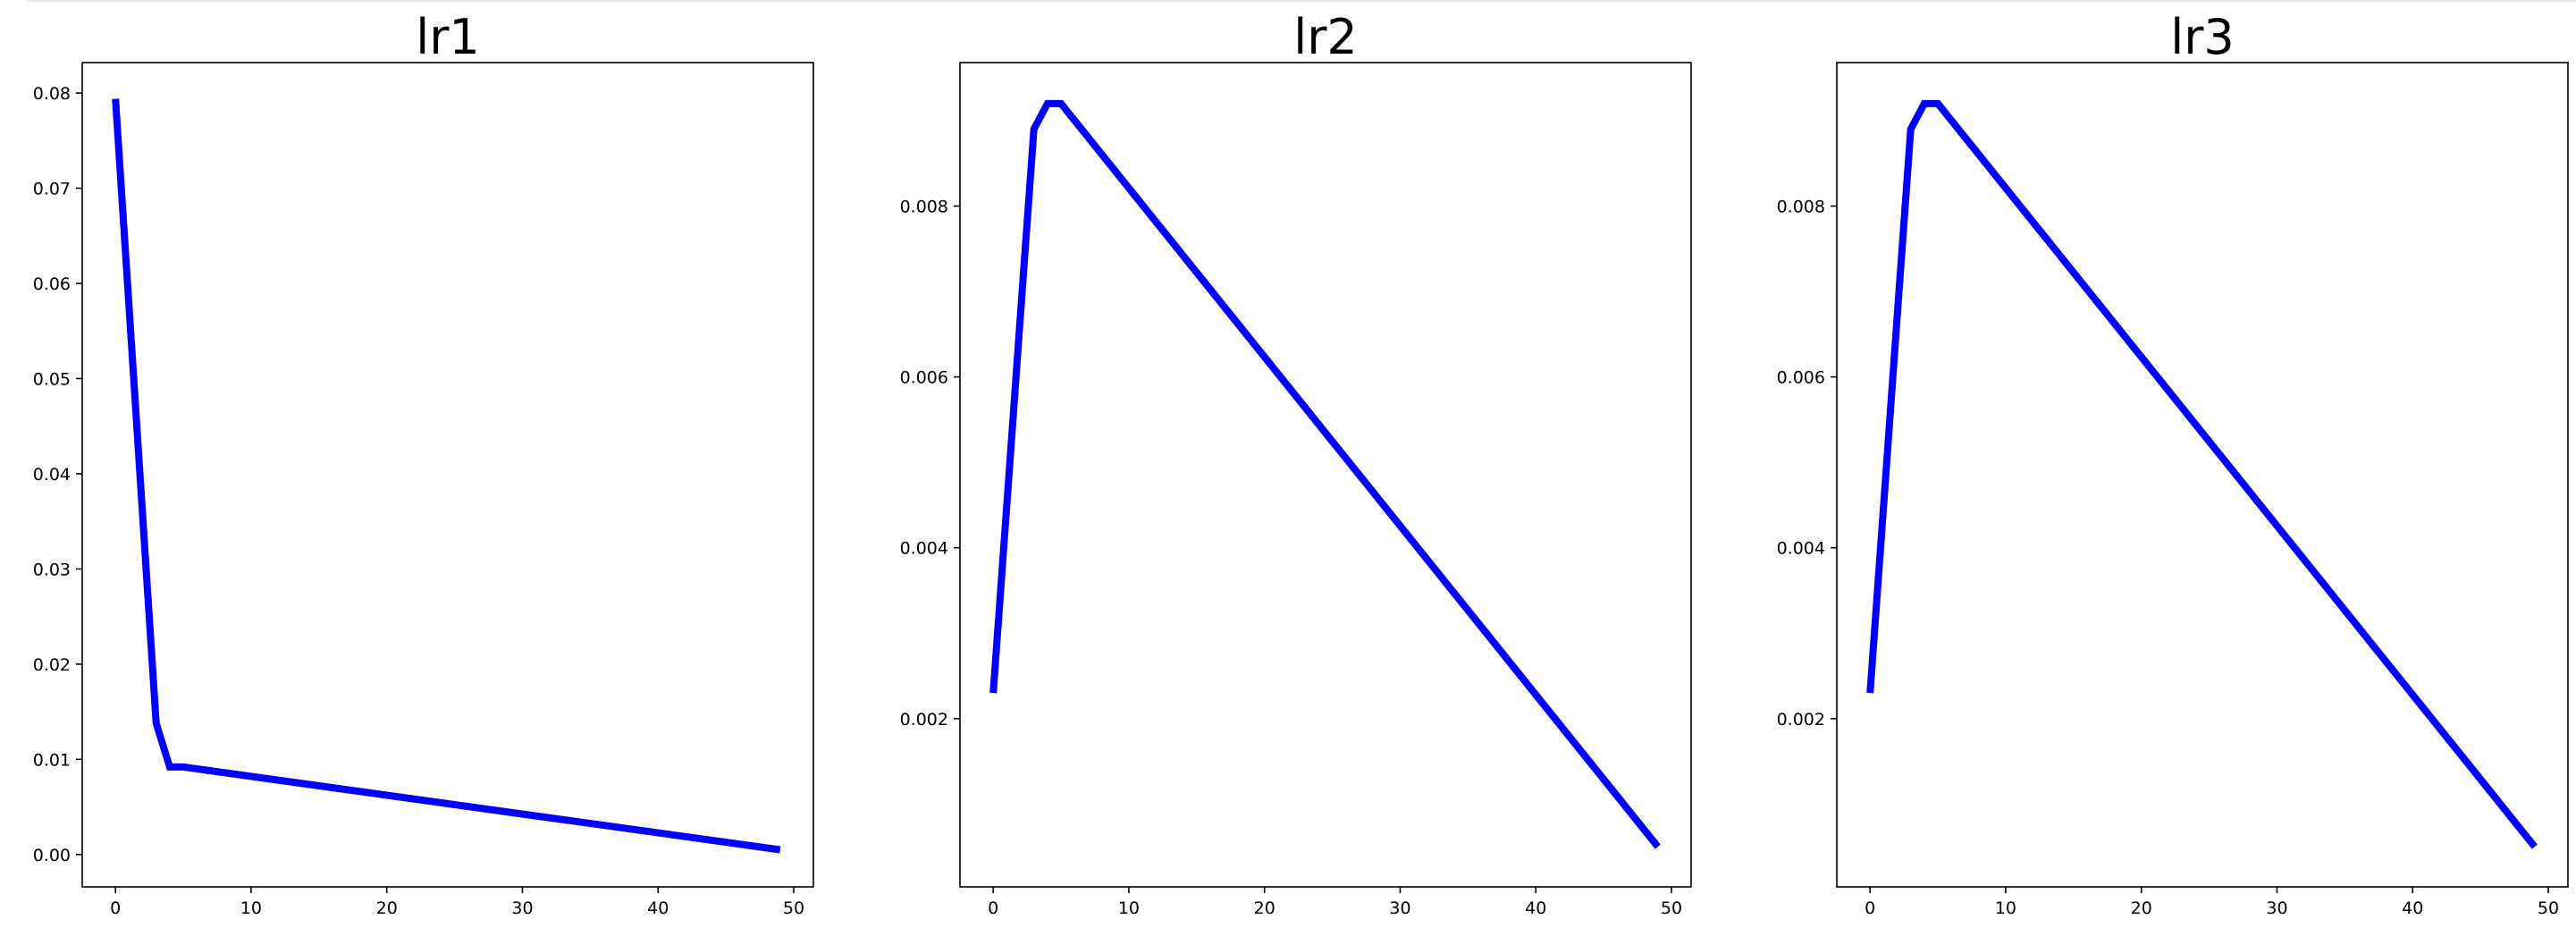 The image size is (2576, 928). Describe the element at coordinates (52, 570) in the screenshot. I see `y-tick-label: 0.03` at that location.